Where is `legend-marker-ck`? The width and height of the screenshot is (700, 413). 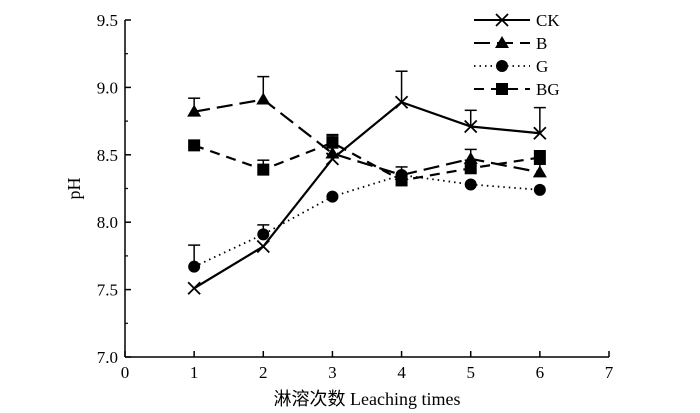
legend-marker-ck is located at coordinates (502, 20).